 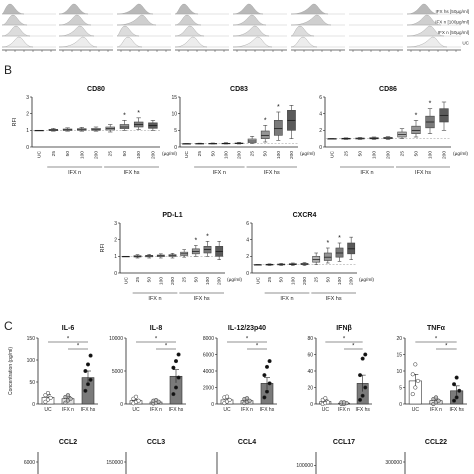 I want to click on histogram-legend-label: UC, so click(x=465, y=43).